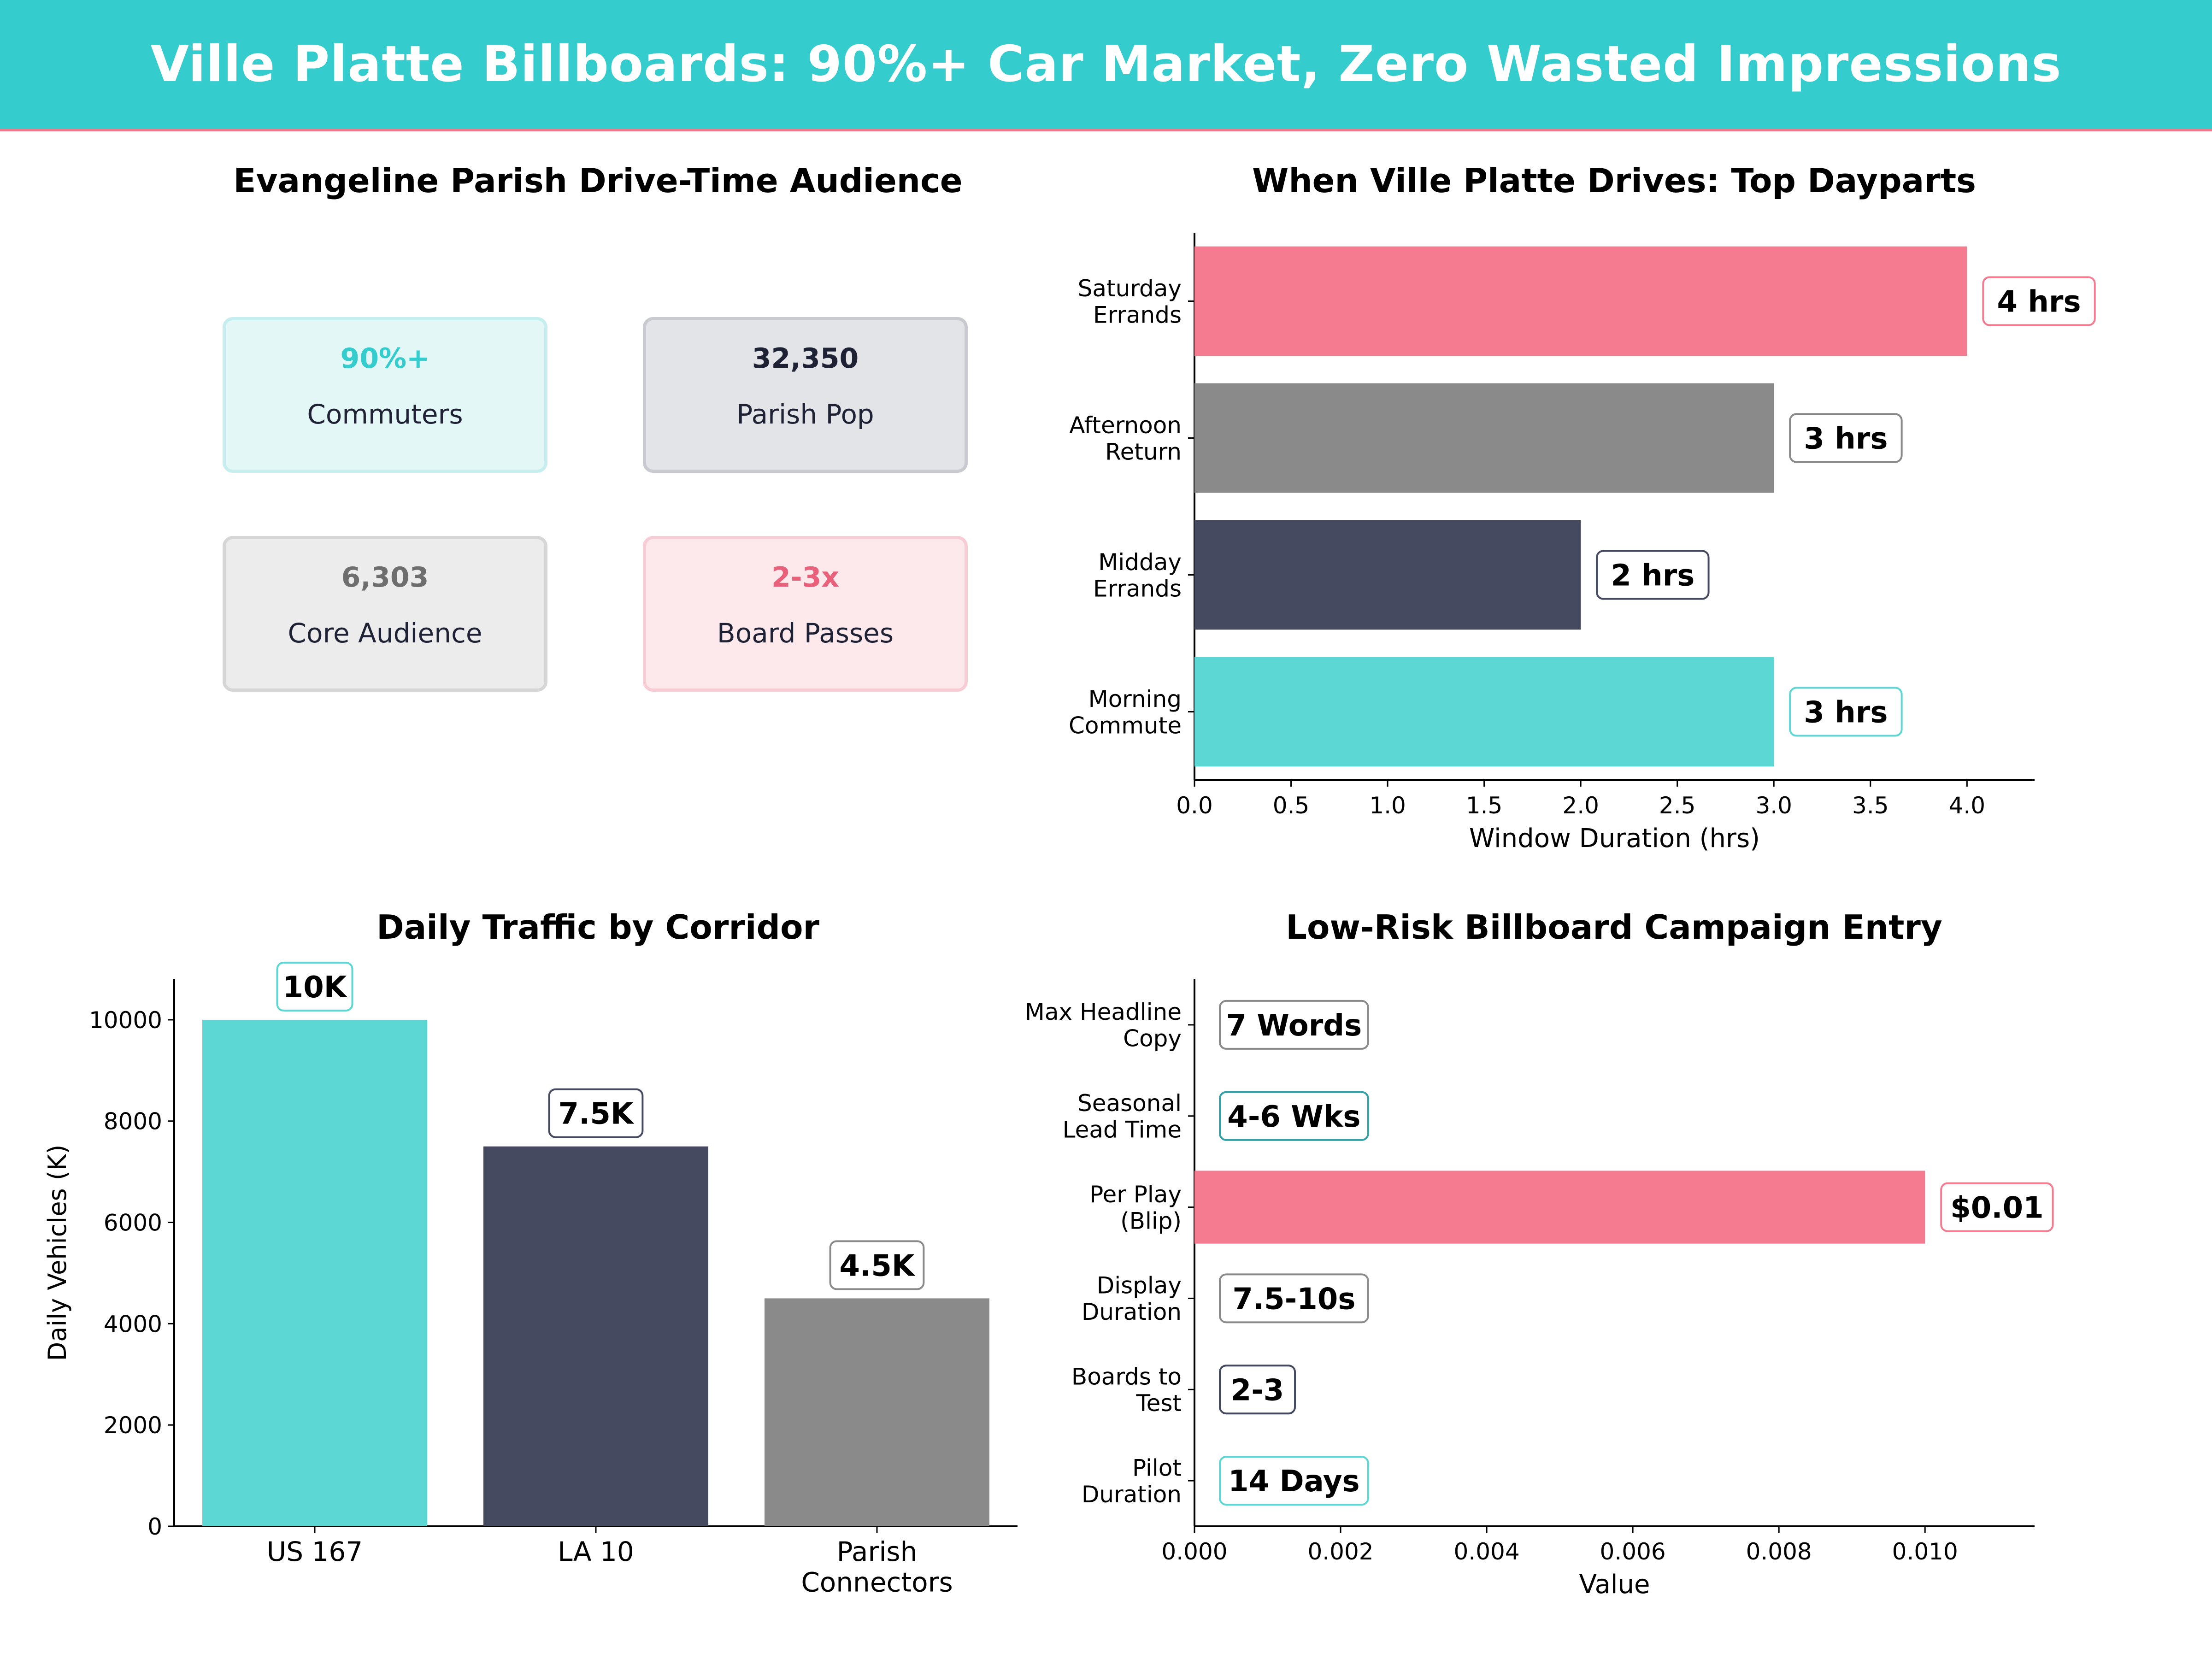 The width and height of the screenshot is (2212, 1659). I want to click on x-tick-label: Parish Connectors, so click(877, 1567).